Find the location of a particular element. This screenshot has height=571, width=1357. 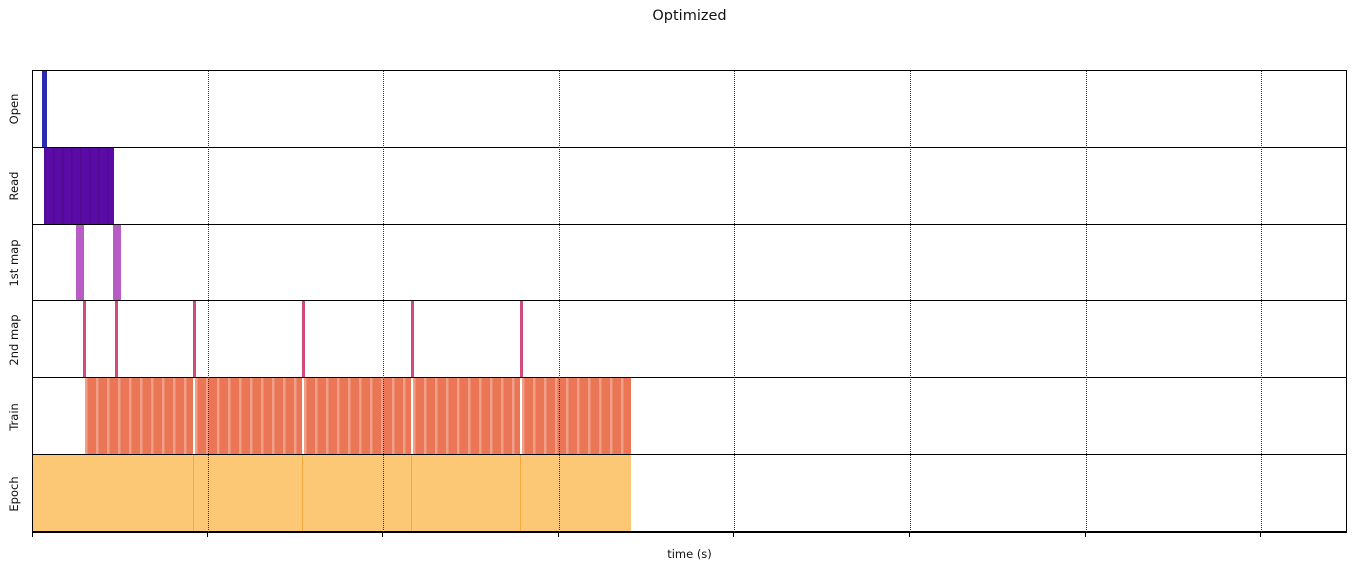

x-axis-ticks is located at coordinates (689, 536).